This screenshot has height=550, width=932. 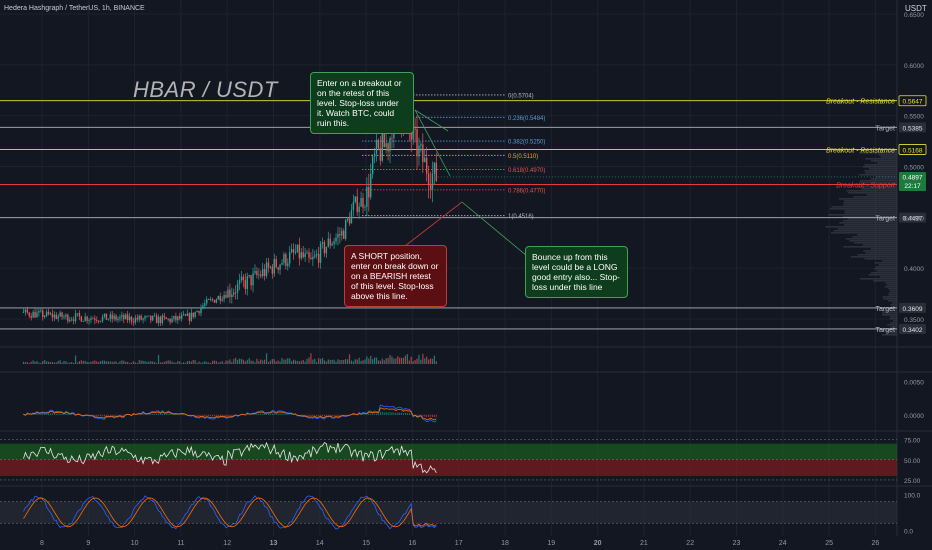 I want to click on time-axis: 8 9 10 11 12 13 14 15 16 17 18 19 20 21 22 23 24 25 26, so click(x=466, y=543).